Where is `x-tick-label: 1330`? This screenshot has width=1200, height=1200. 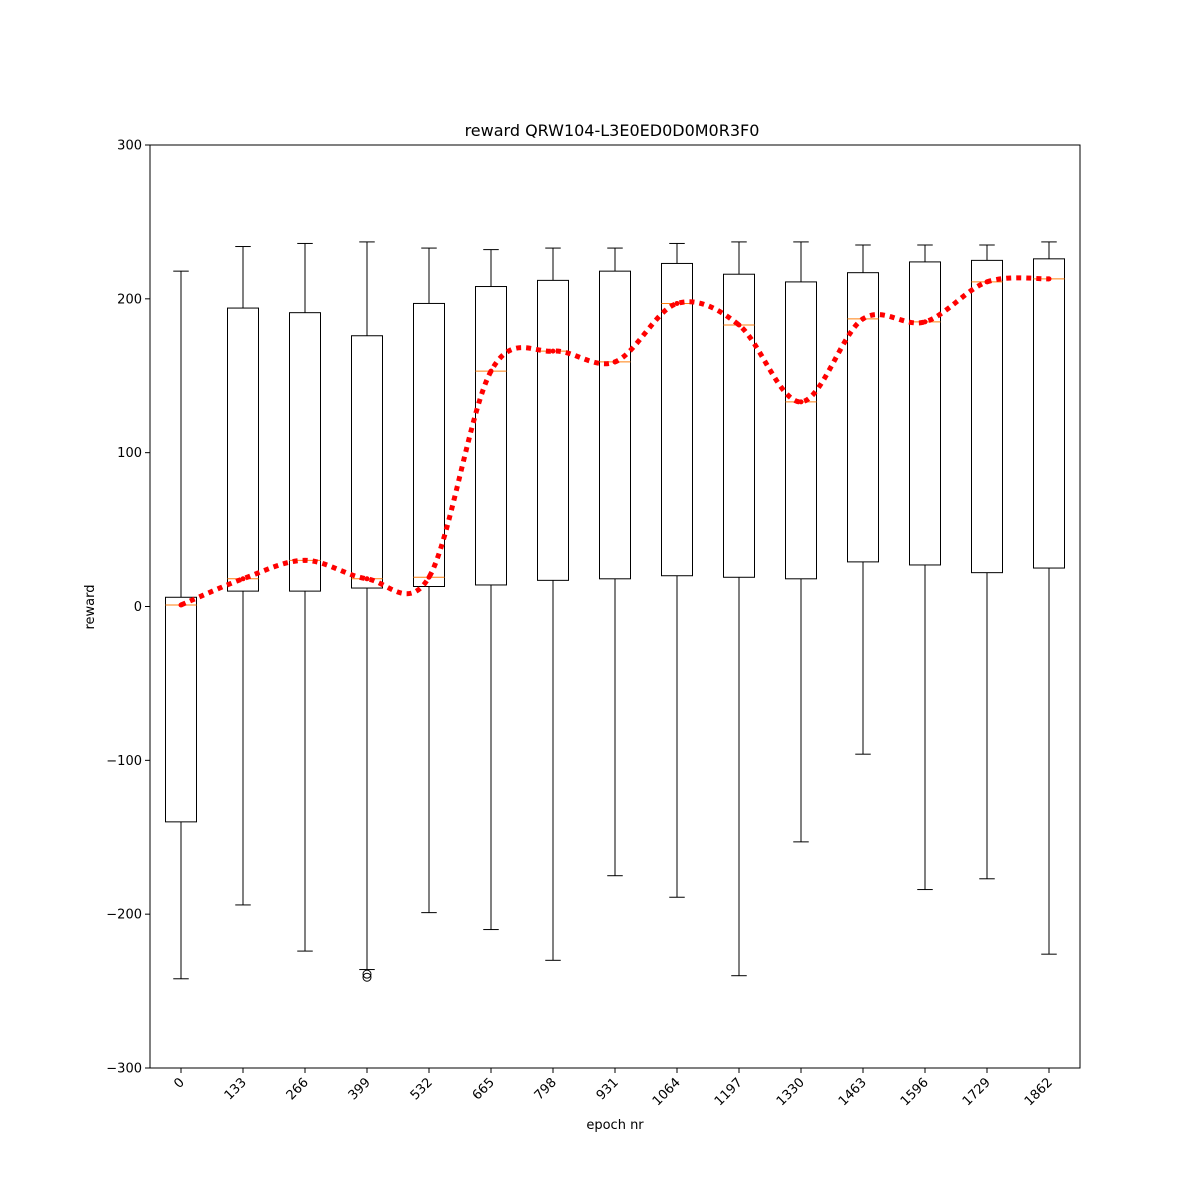 x-tick-label: 1330 is located at coordinates (791, 1092).